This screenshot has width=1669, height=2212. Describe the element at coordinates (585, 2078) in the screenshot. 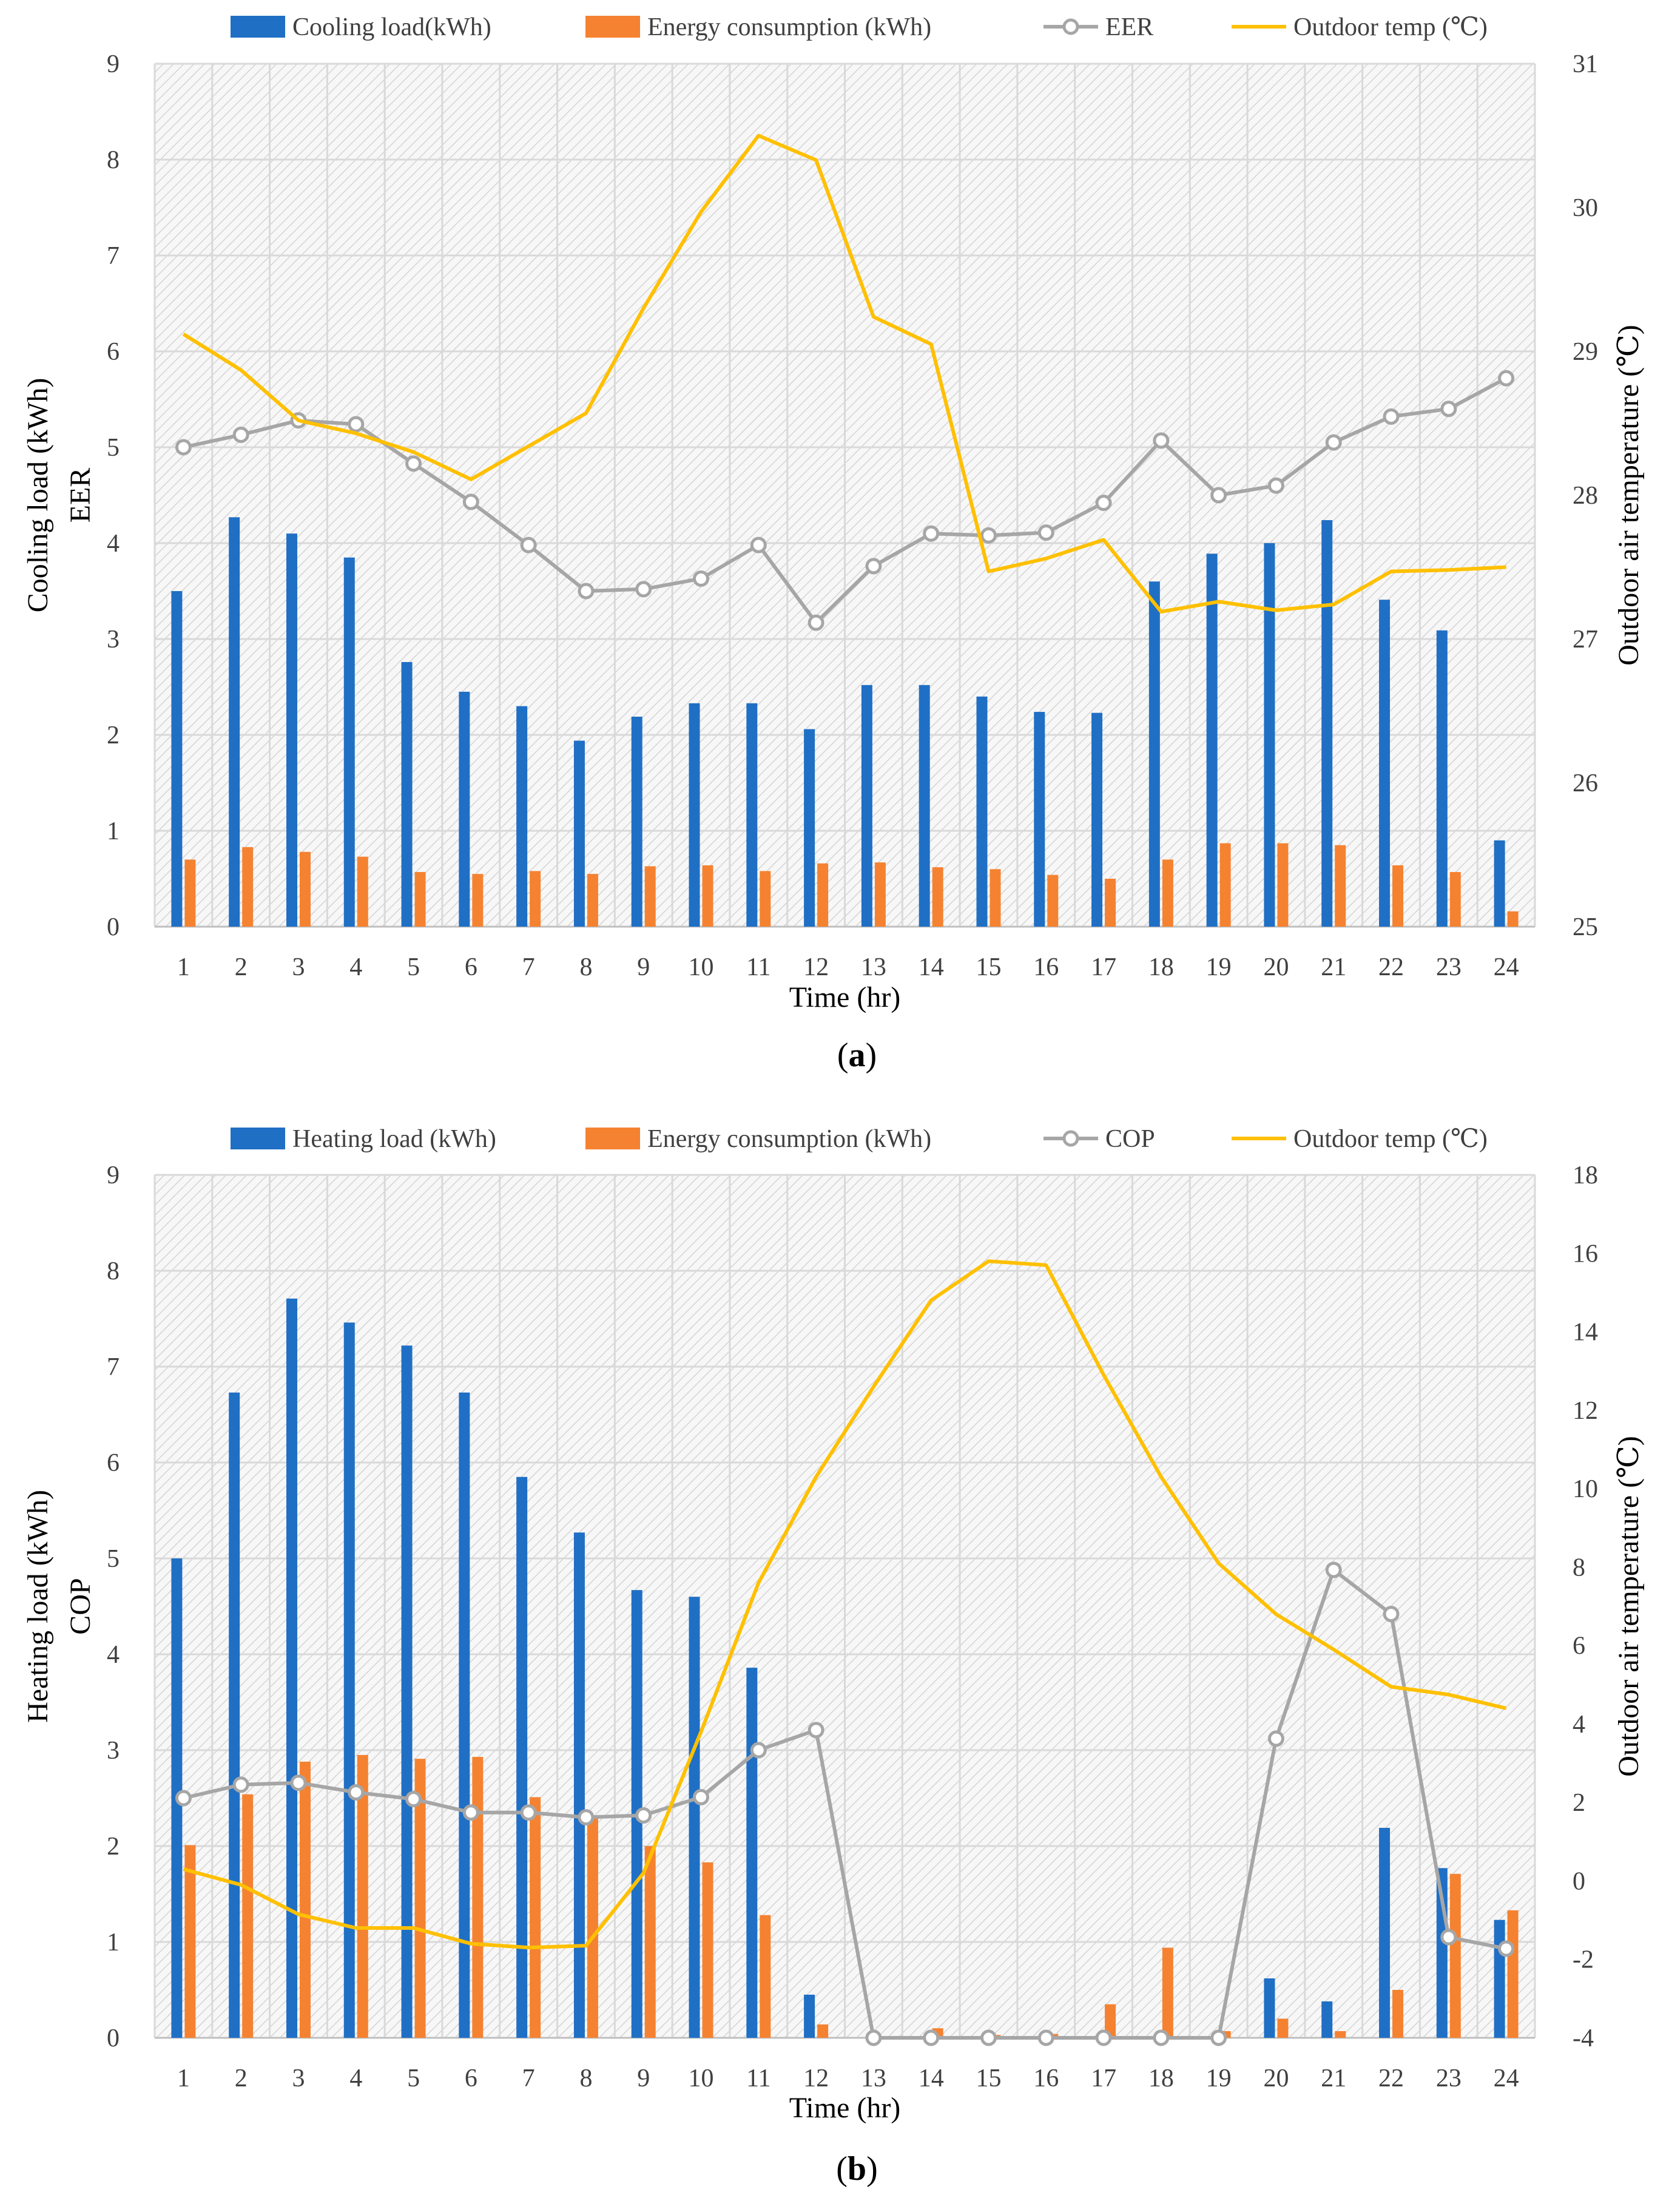

I see `x-tick-label: 8` at that location.